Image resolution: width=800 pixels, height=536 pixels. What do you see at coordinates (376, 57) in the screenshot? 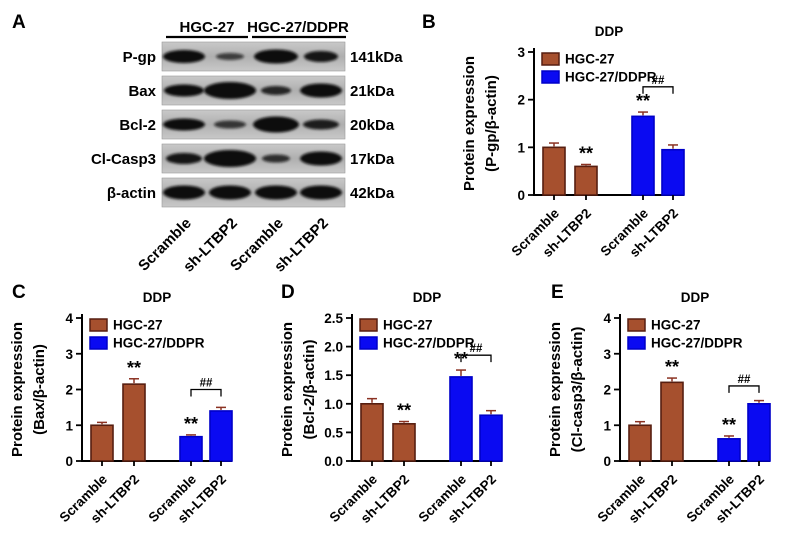
I see `kda-label: 141kDa` at bounding box center [376, 57].